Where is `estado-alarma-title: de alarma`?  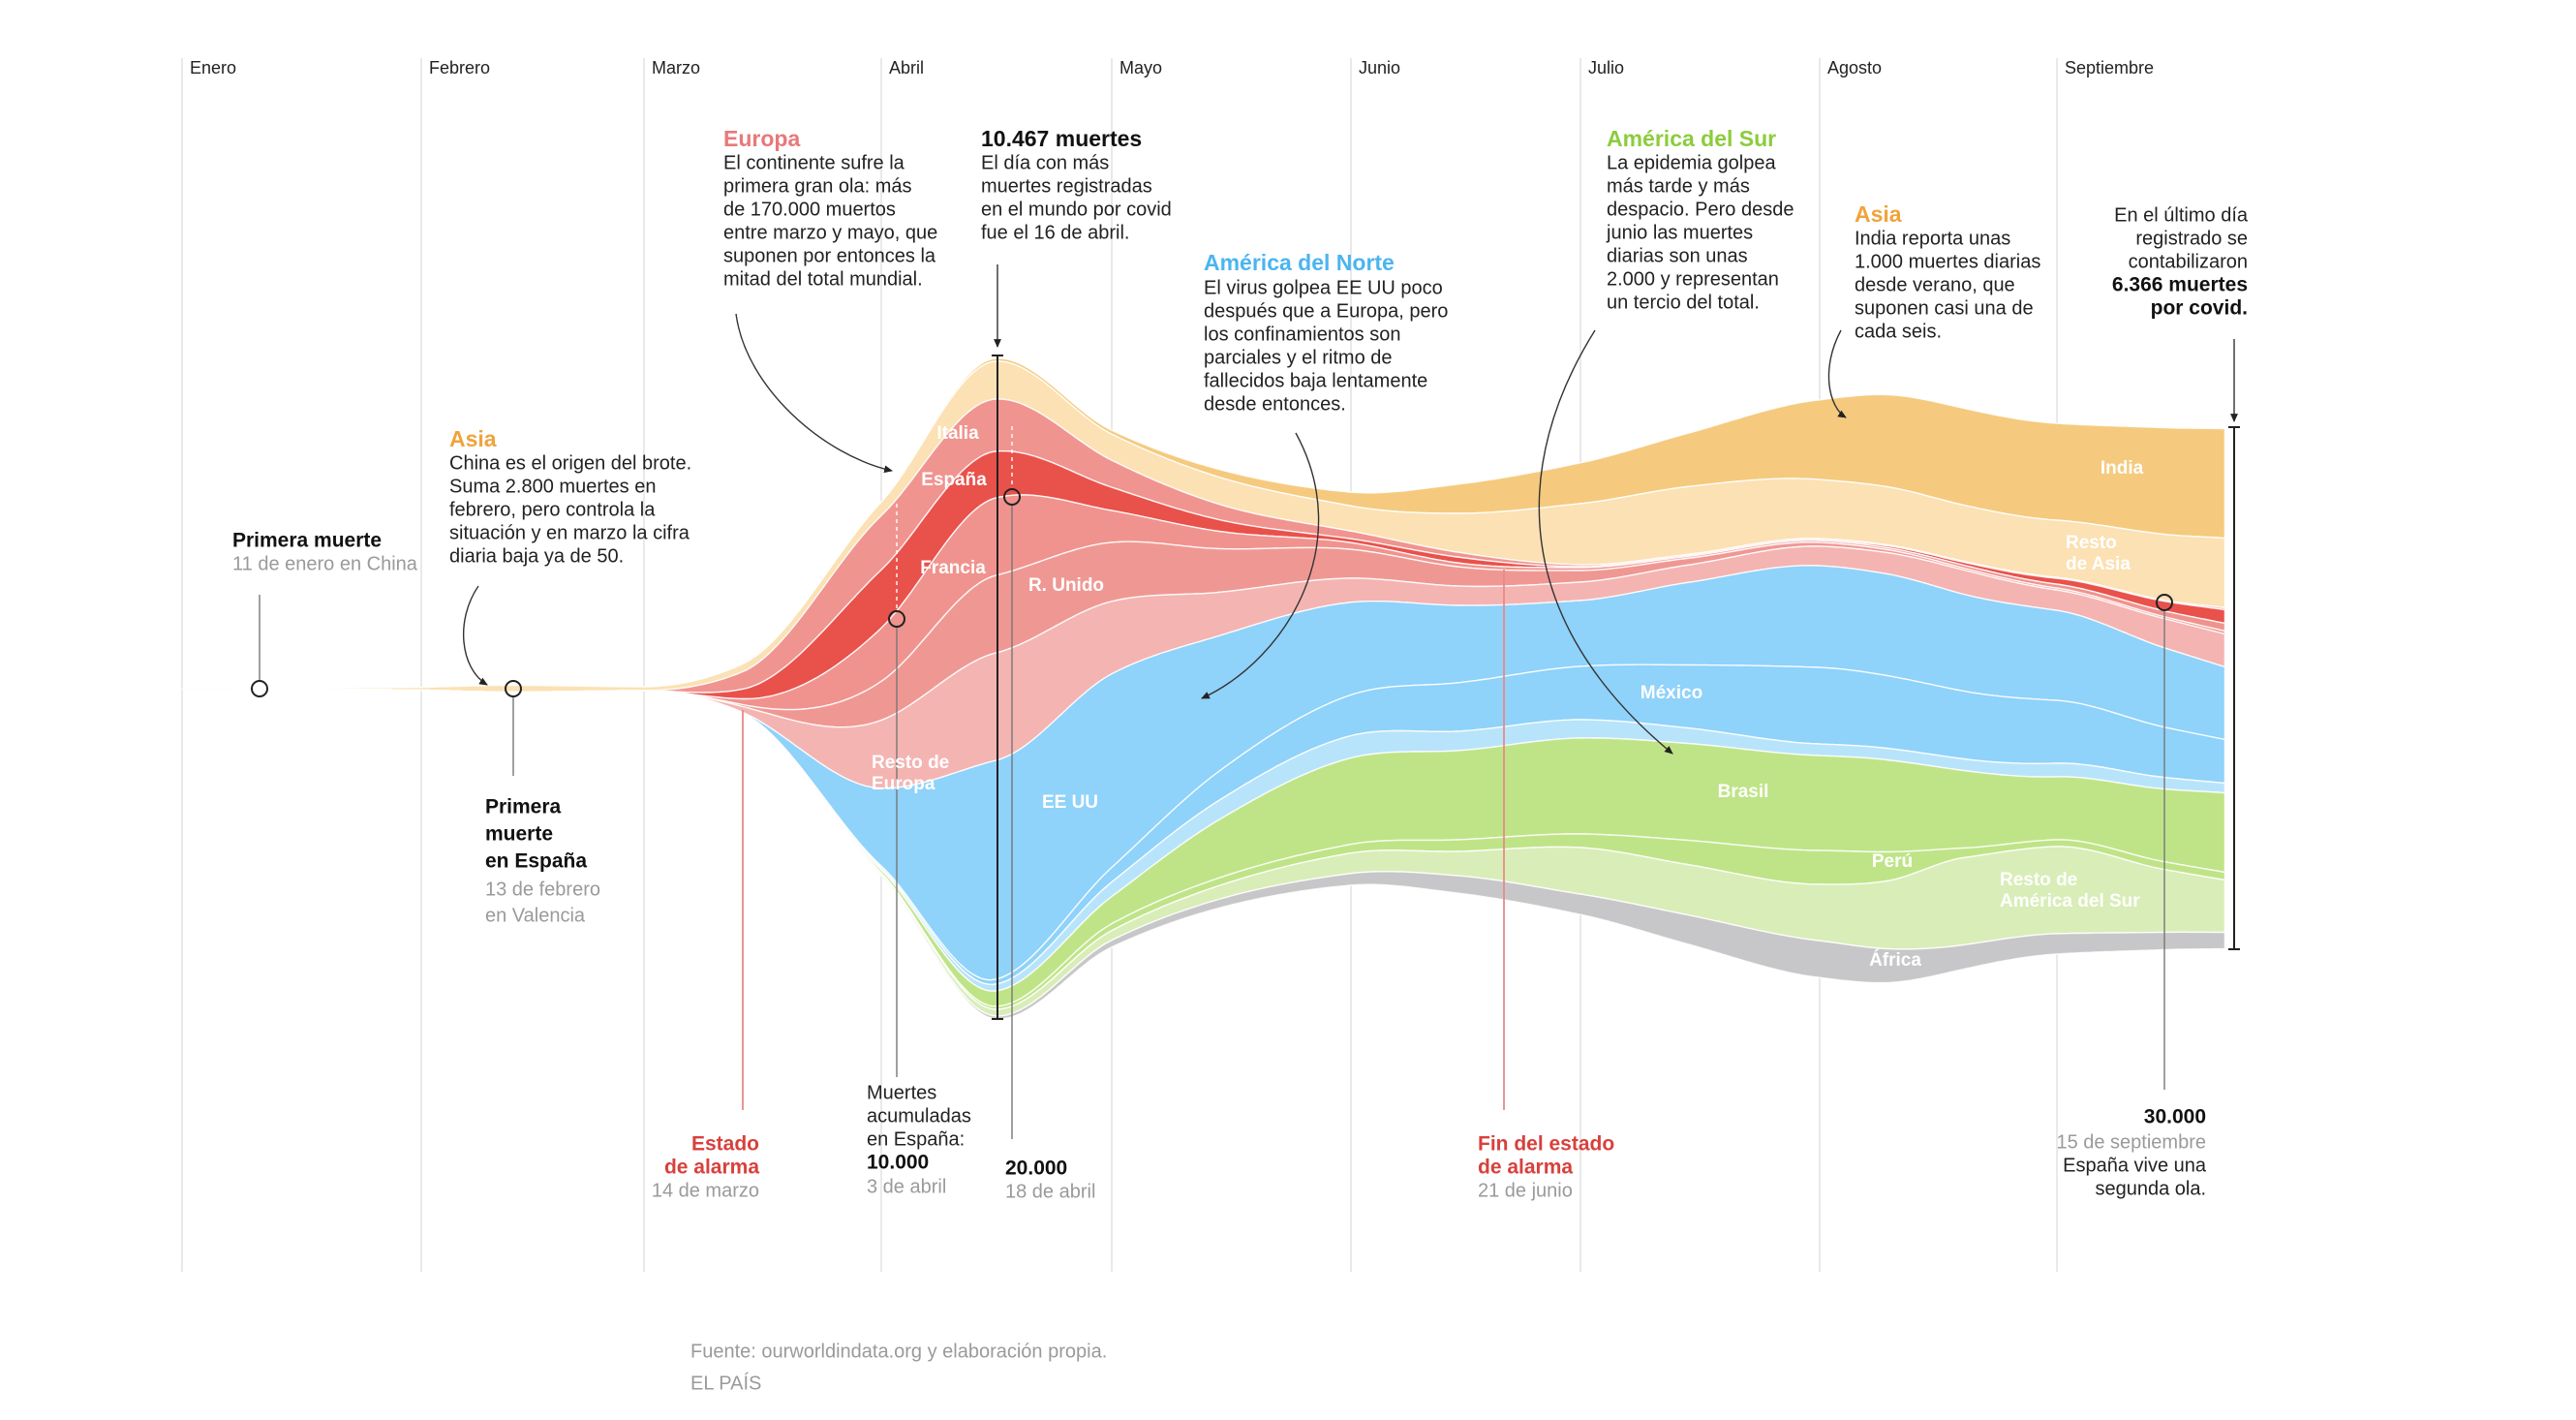
estado-alarma-title: de alarma is located at coordinates (711, 1168).